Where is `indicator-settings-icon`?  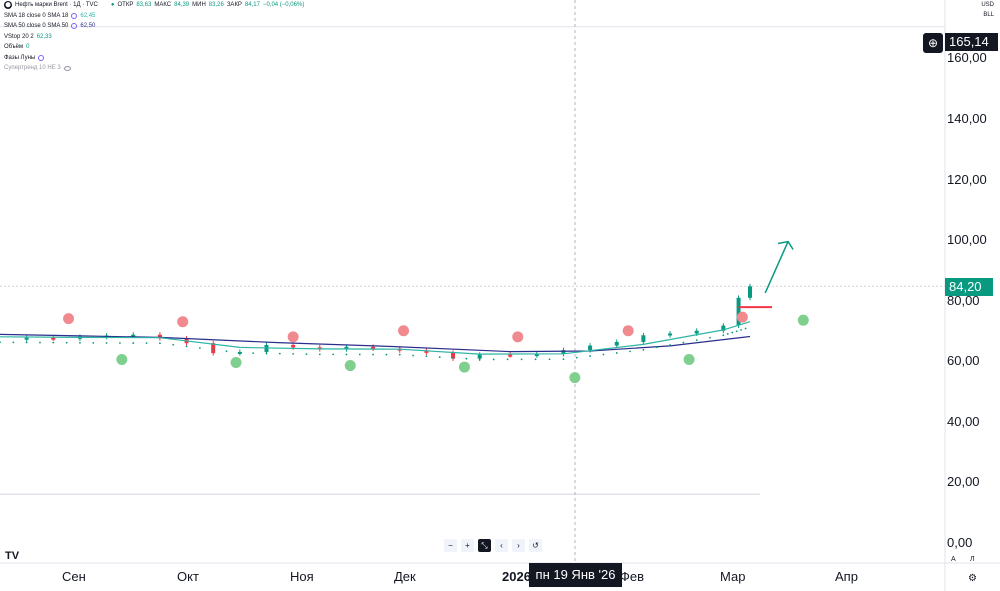 indicator-settings-icon is located at coordinates (41, 57).